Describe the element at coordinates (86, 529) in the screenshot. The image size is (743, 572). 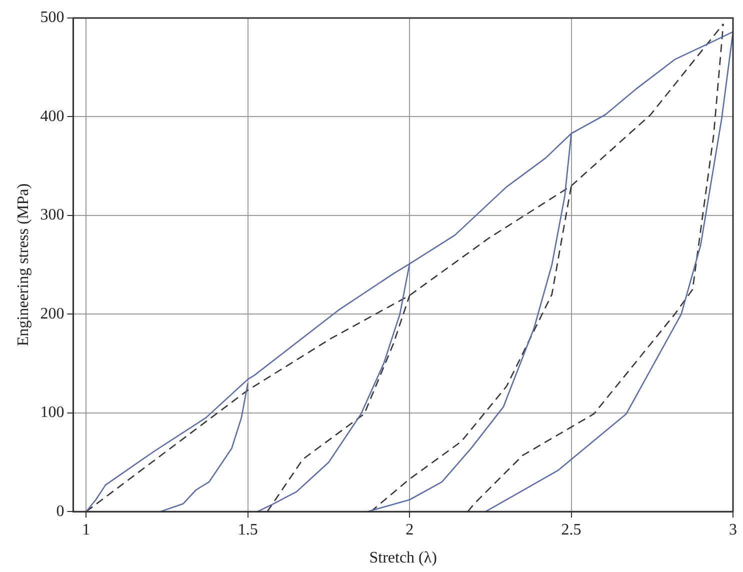
I see `x-tick-label: 1` at that location.